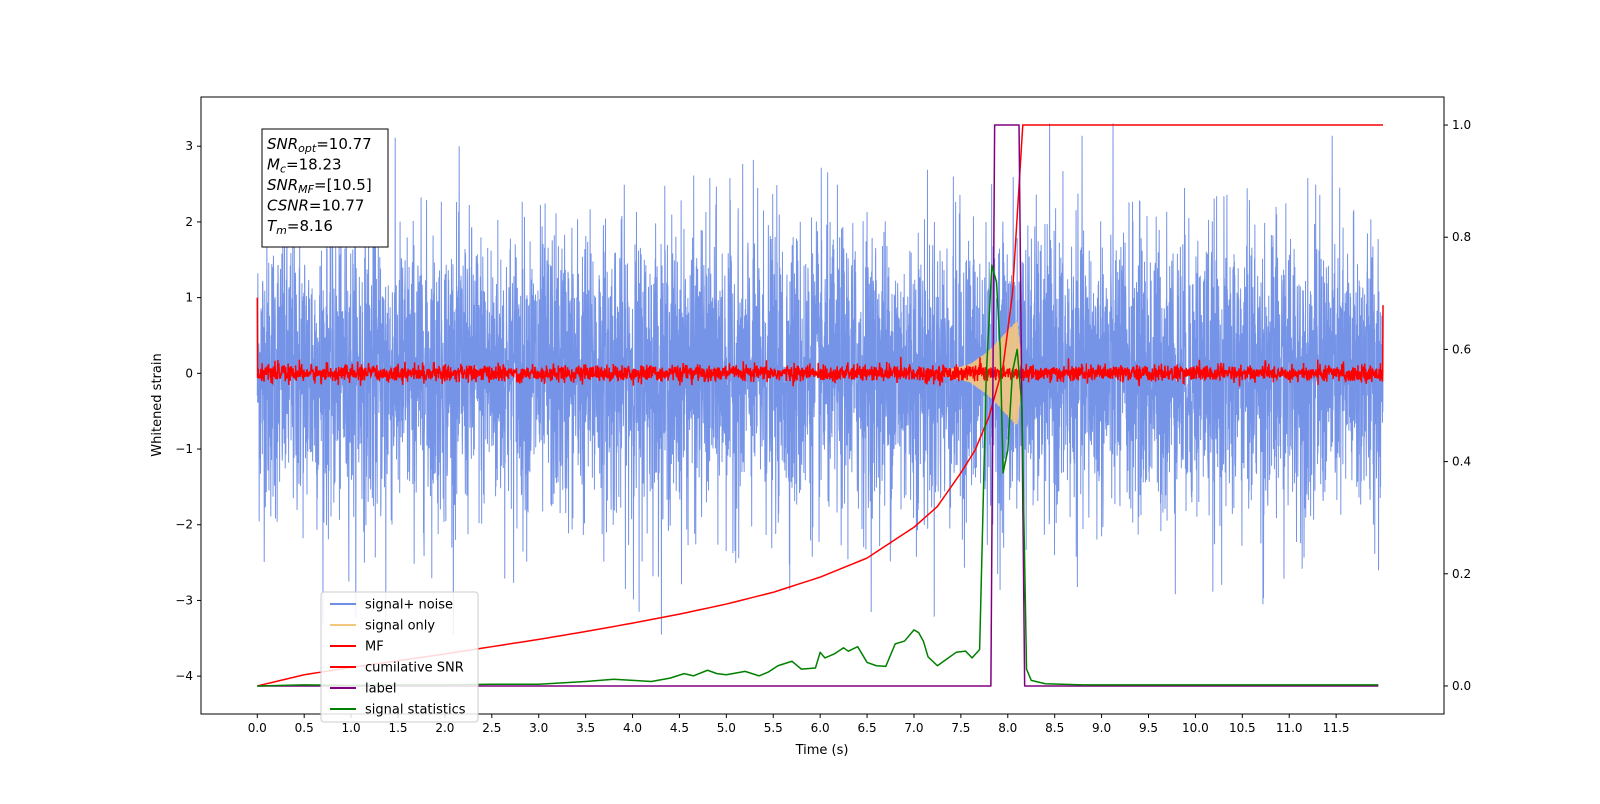  Describe the element at coordinates (820, 342) in the screenshot. I see `series-mf-line` at that location.